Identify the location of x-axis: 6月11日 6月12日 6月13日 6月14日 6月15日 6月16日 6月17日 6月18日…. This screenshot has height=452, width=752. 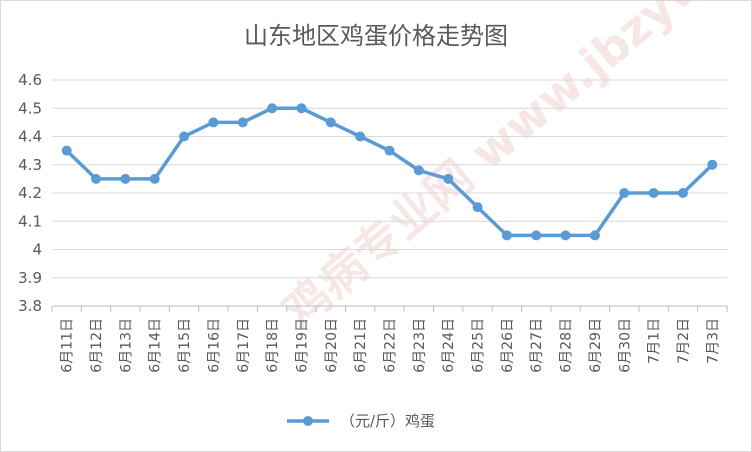
(389, 339).